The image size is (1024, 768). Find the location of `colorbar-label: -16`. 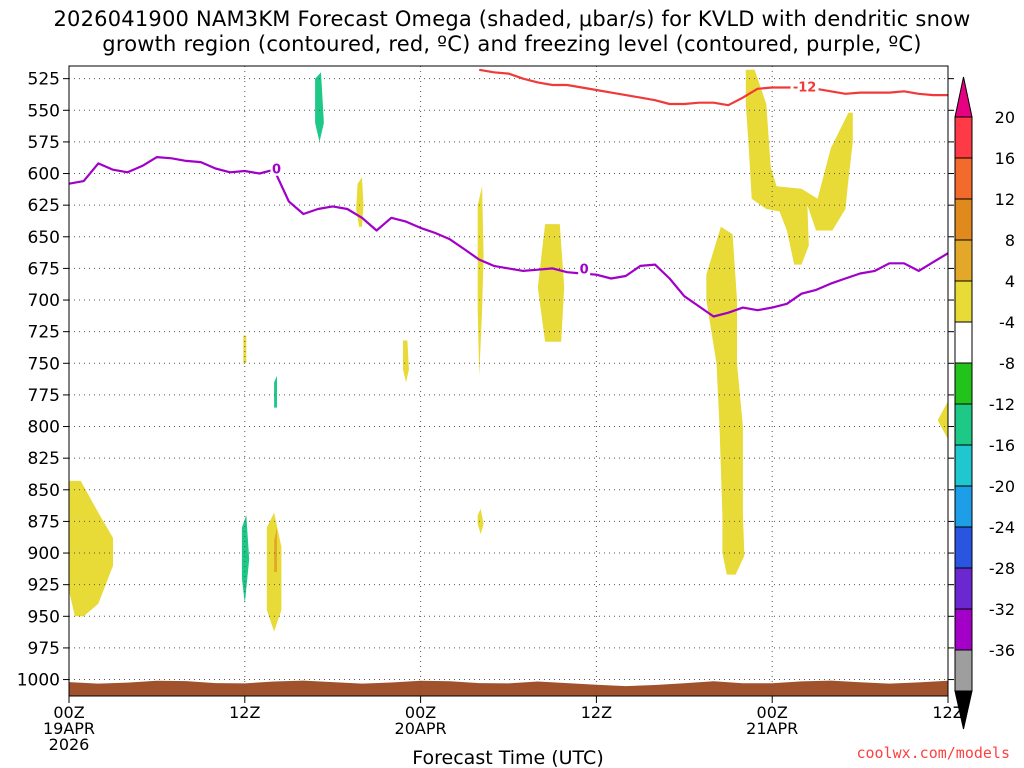

colorbar-label: -16 is located at coordinates (1002, 445).